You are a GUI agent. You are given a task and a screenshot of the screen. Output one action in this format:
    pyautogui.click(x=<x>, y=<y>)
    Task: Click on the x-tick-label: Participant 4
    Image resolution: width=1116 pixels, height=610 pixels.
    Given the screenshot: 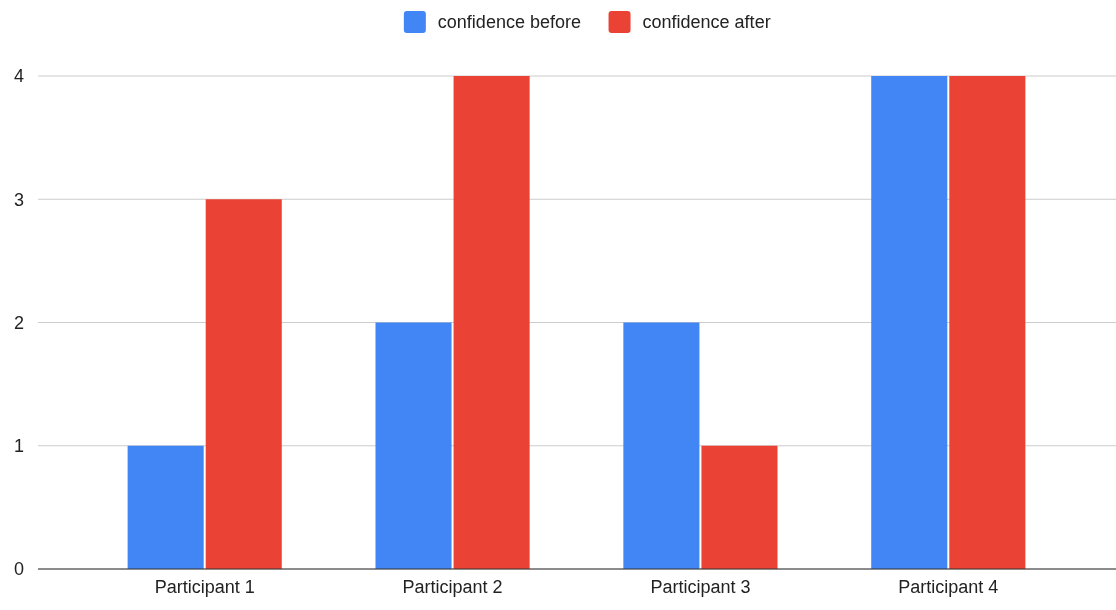 What is the action you would take?
    pyautogui.click(x=948, y=587)
    